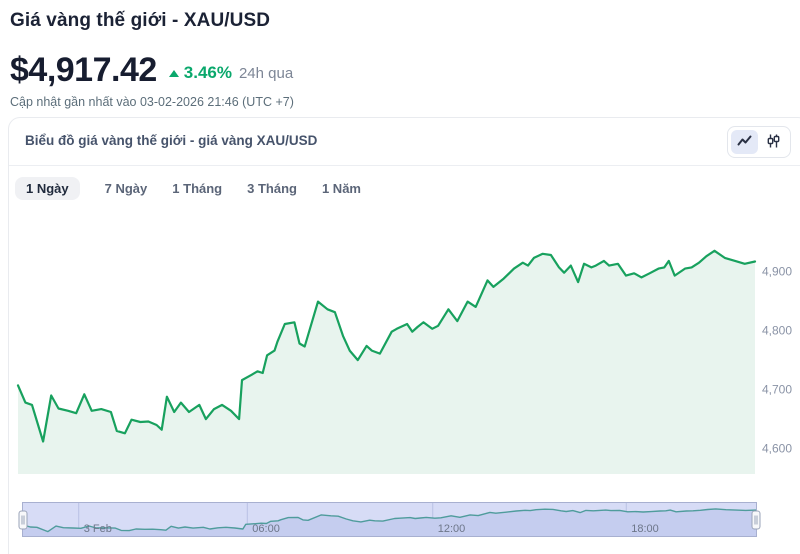 Image resolution: width=800 pixels, height=554 pixels. Describe the element at coordinates (407, 188) in the screenshot. I see `range-tabs: 1 Ngày 7 Ngày 1 Tháng 3 Tháng 1 Năm` at that location.